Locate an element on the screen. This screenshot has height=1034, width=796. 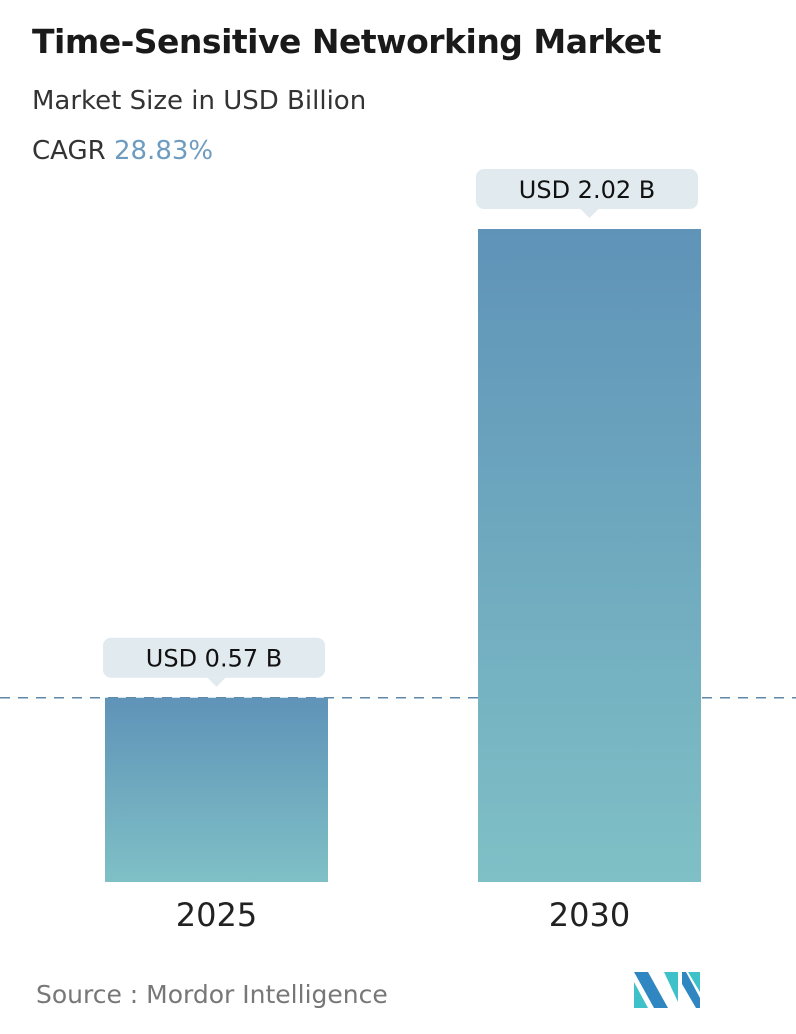
data-label: USD 0.57 B is located at coordinates (214, 659).